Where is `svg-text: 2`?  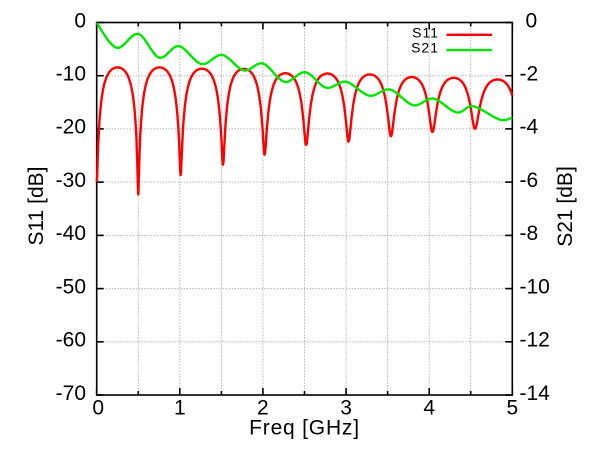
svg-text: 2 is located at coordinates (263, 407).